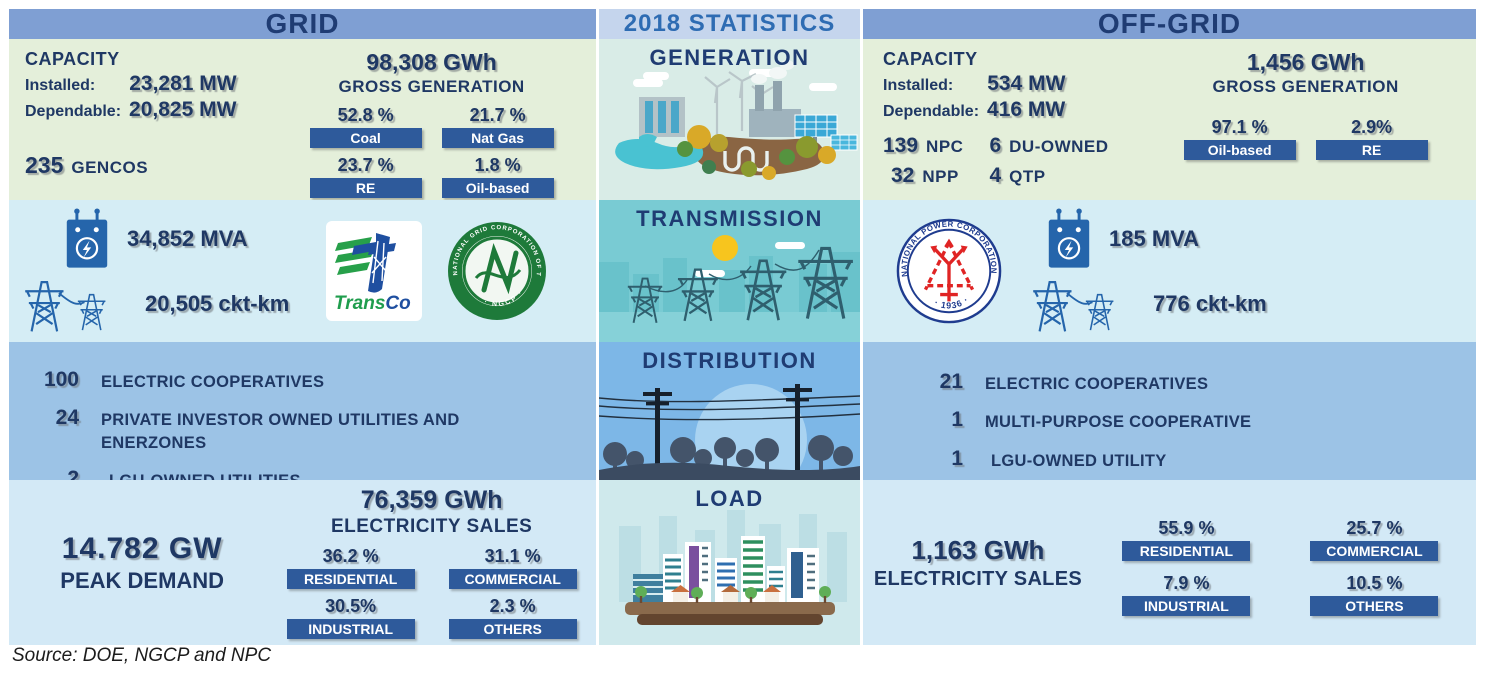 This screenshot has height=673, width=1485. Describe the element at coordinates (350, 567) in the screenshot. I see `mix-item-residential: 36.2 % RESIDENTIAL` at that location.